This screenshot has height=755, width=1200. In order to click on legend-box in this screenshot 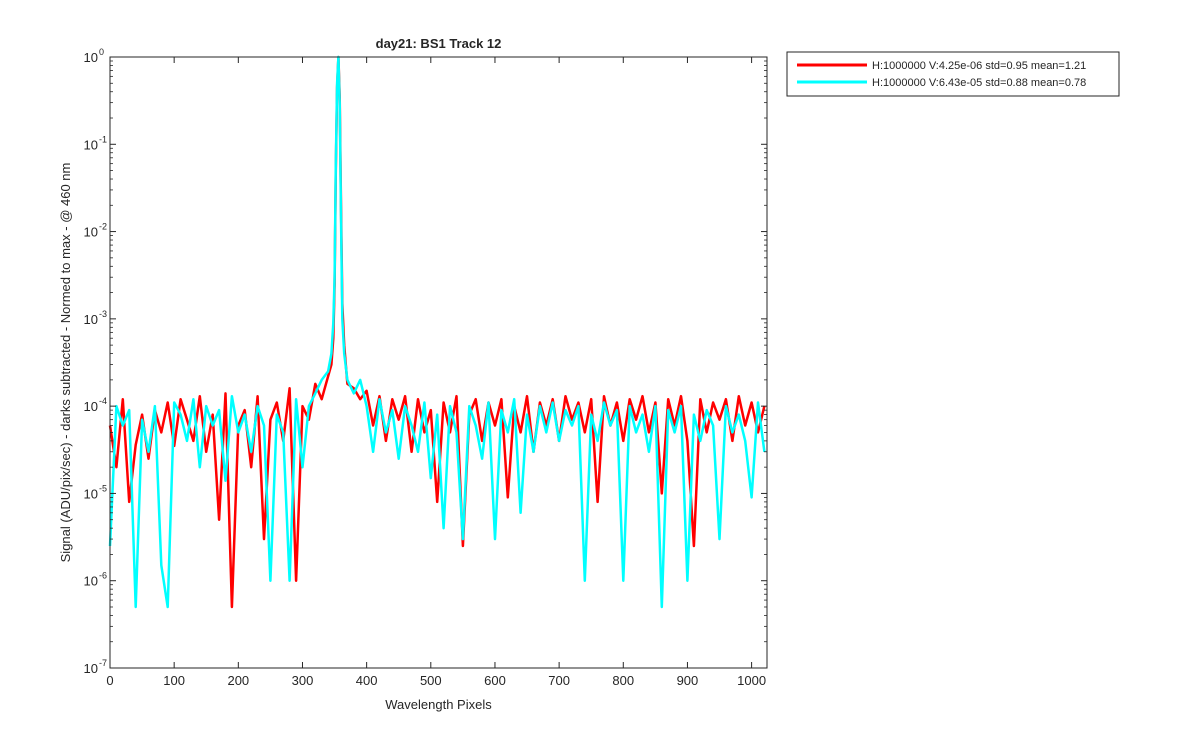, I will do `click(953, 74)`.